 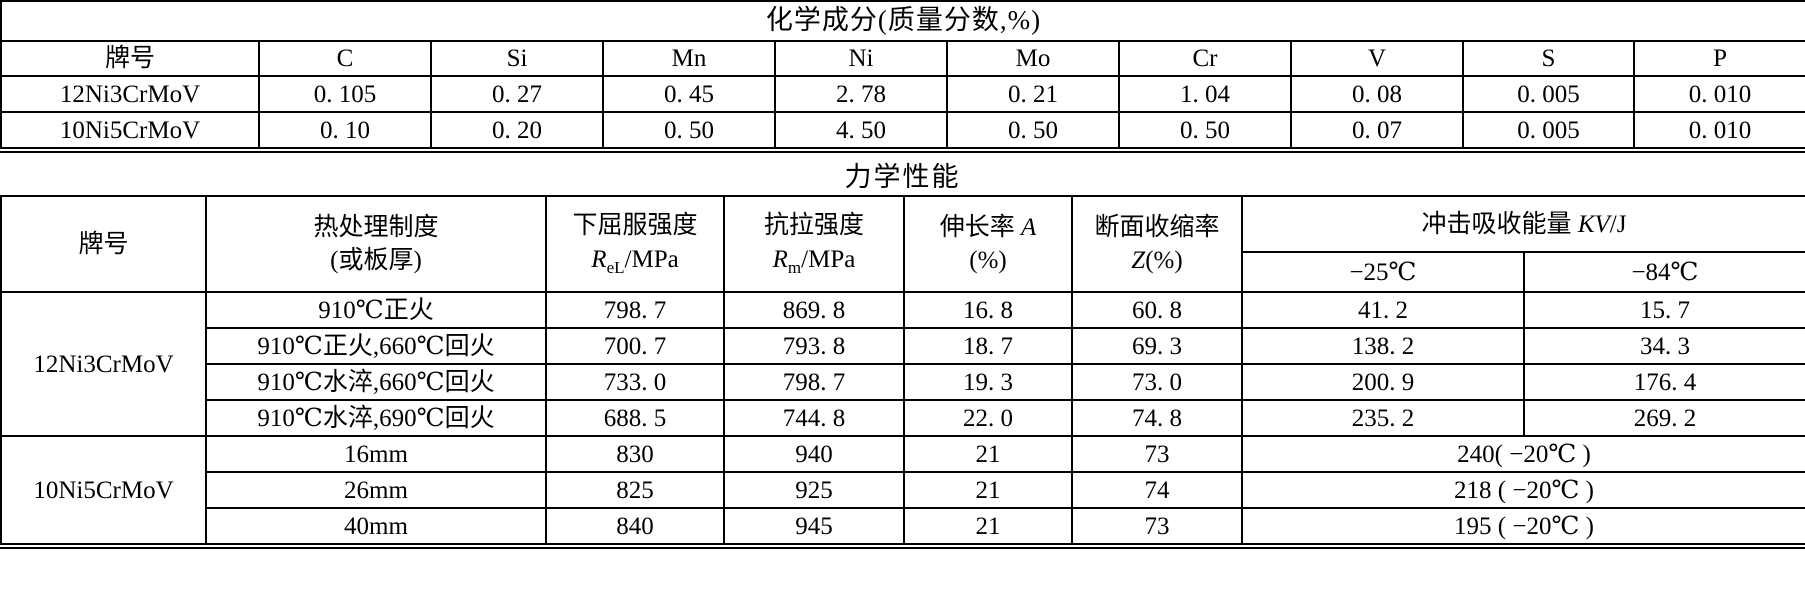 I want to click on reduction-header-line2: Z(%), so click(x=1157, y=261).